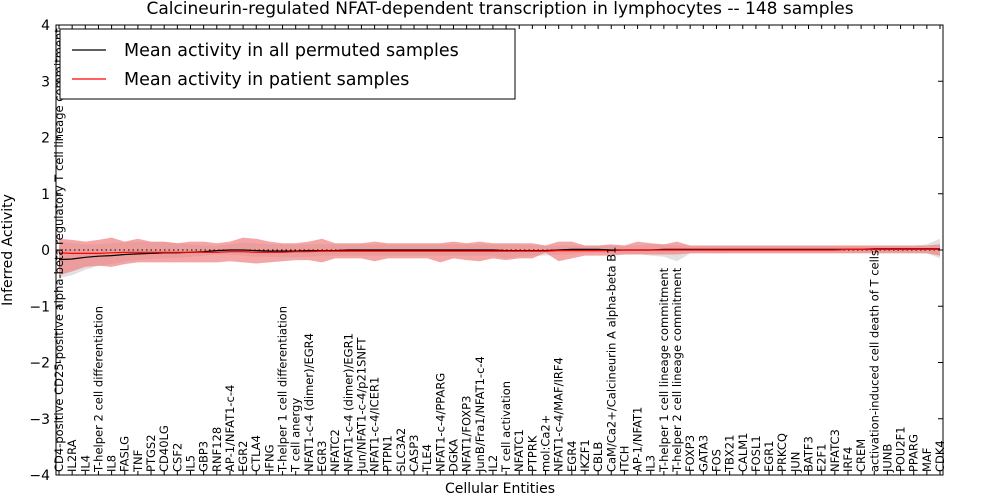 This screenshot has height=500, width=1000. Describe the element at coordinates (164, 448) in the screenshot. I see `entity-label: CD40LG` at that location.